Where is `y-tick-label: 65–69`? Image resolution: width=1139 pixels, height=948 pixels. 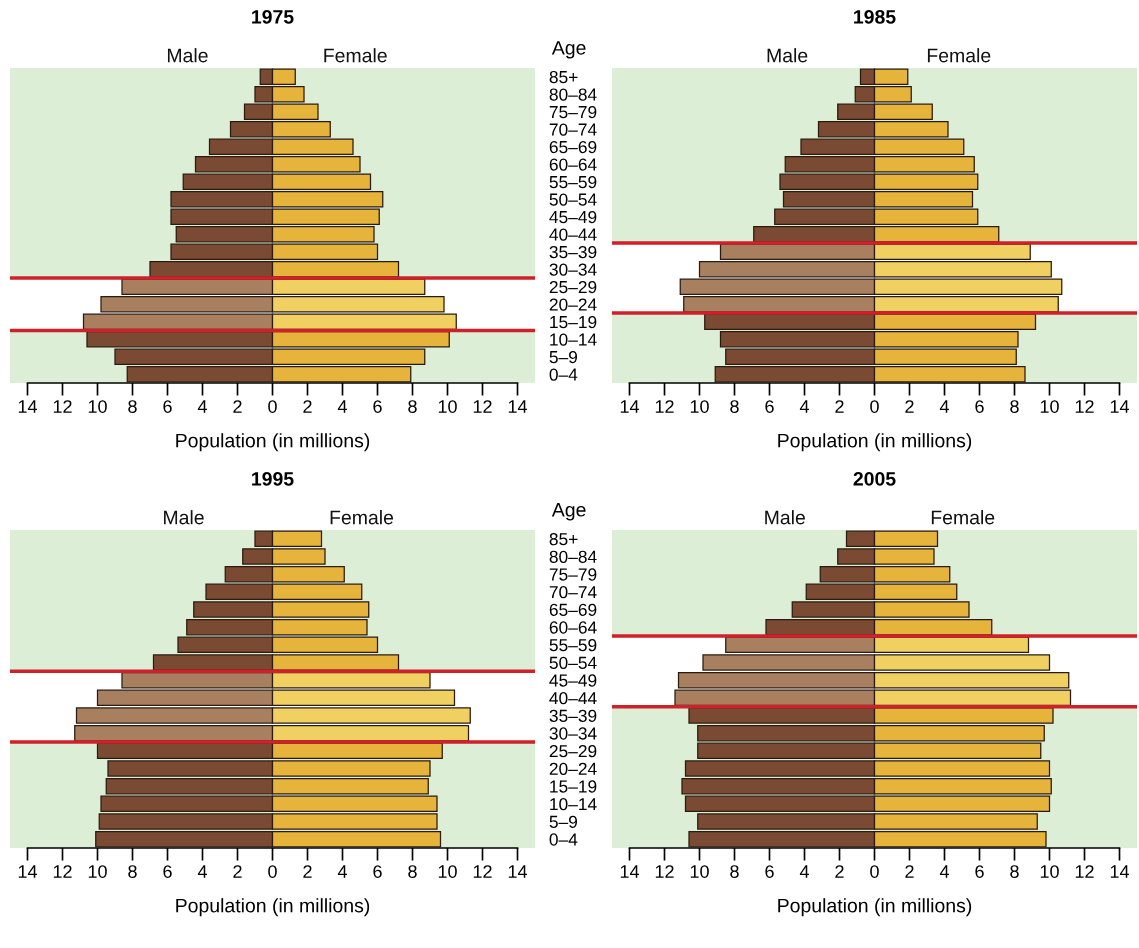 y-tick-label: 65–69 is located at coordinates (573, 609).